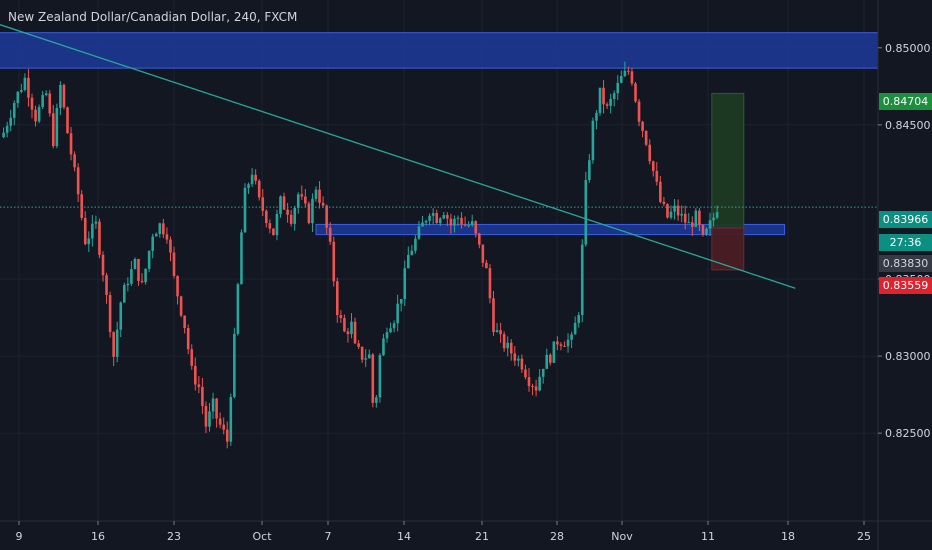  I want to click on time-tick-label: 11, so click(708, 536).